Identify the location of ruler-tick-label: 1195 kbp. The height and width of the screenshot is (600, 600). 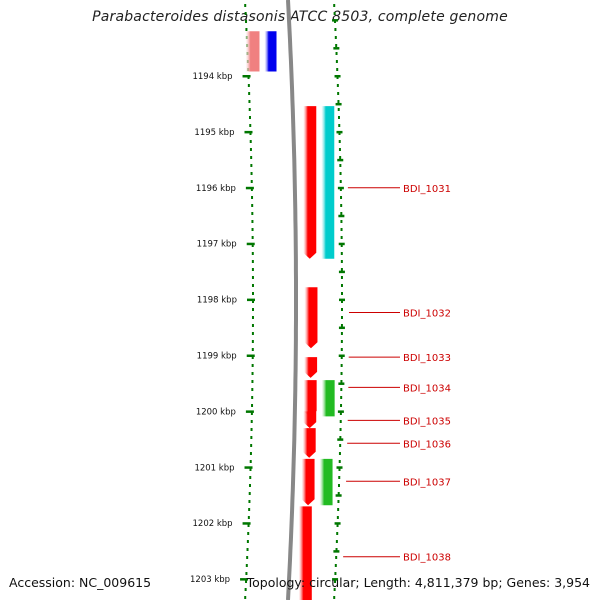
(214, 133).